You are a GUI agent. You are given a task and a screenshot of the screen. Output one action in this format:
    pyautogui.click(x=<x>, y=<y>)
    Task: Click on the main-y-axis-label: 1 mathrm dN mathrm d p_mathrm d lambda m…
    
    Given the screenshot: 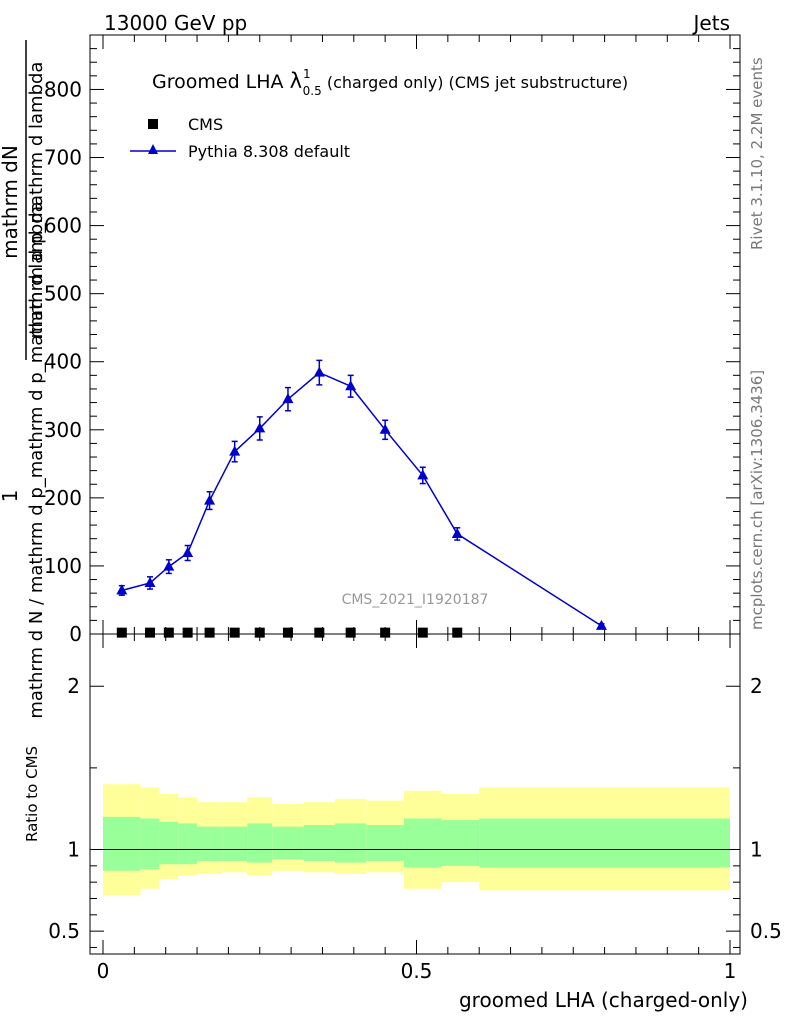 What is the action you would take?
    pyautogui.click(x=23, y=379)
    